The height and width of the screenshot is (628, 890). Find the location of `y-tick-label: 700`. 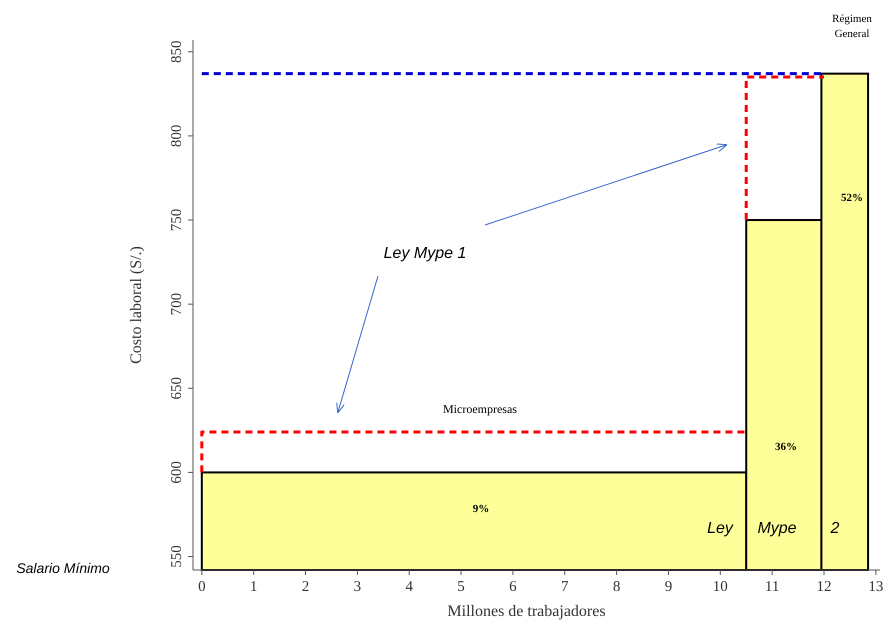

y-tick-label: 700 is located at coordinates (177, 304).